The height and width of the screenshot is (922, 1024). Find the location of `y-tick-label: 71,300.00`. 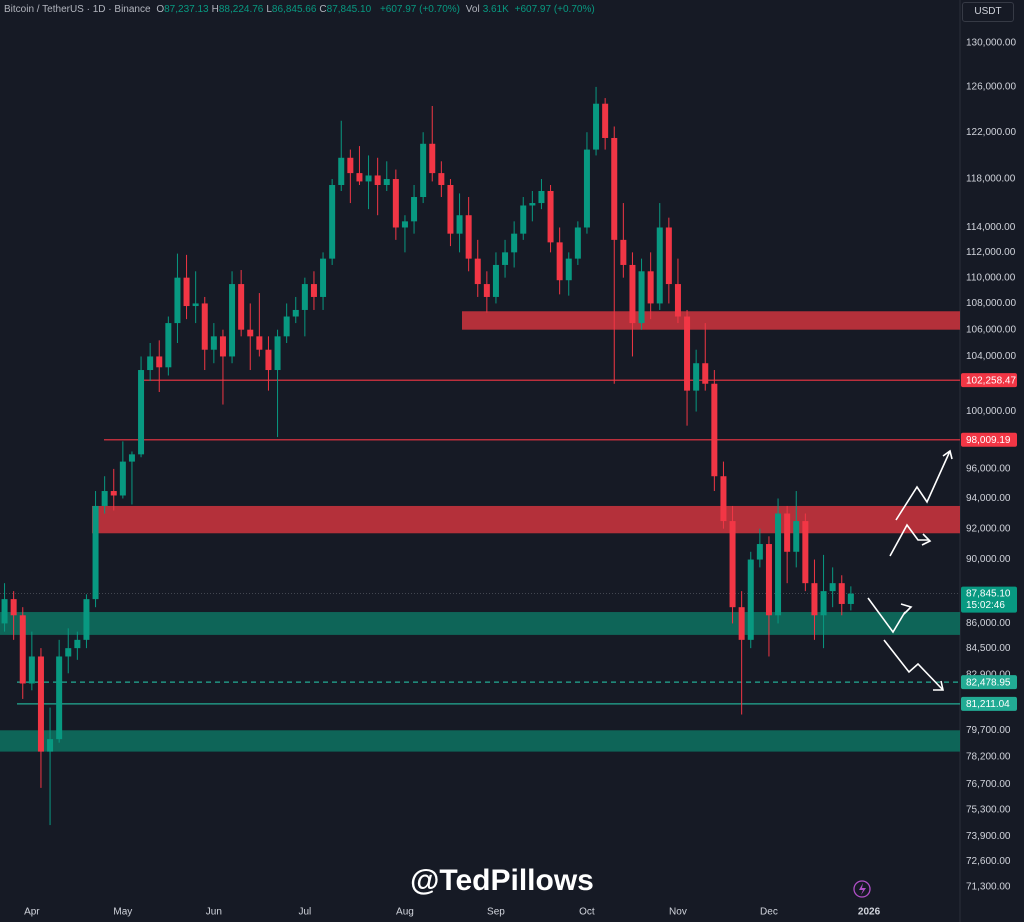

y-tick-label: 71,300.00 is located at coordinates (988, 886).